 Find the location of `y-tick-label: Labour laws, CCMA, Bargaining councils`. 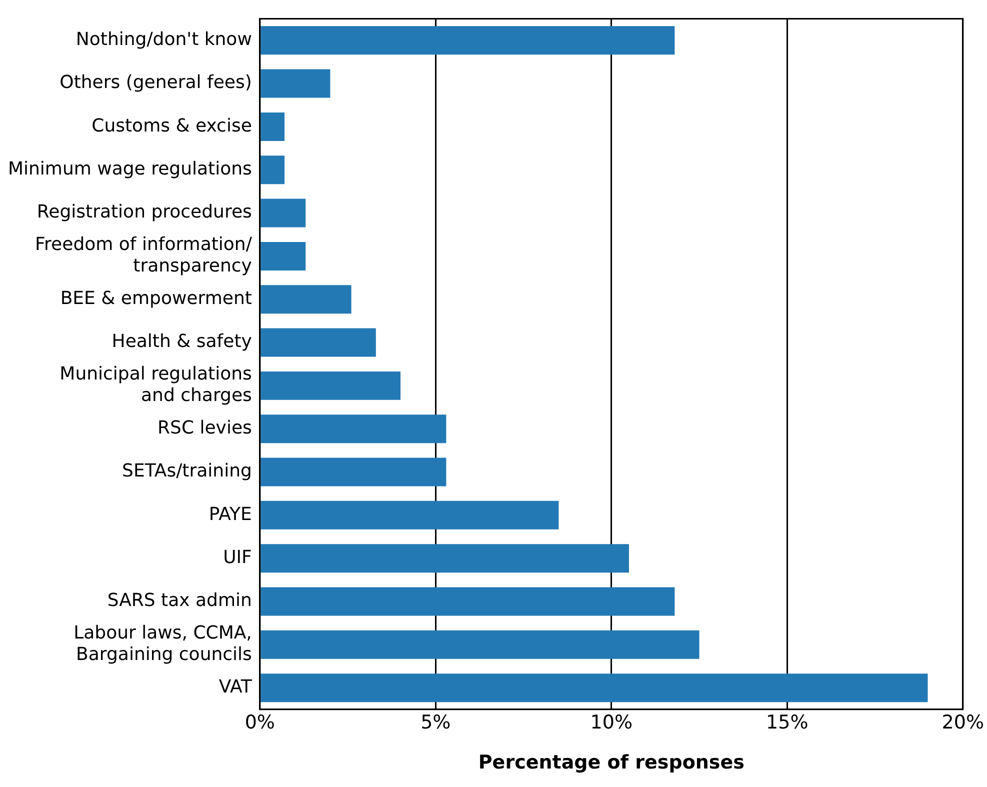

y-tick-label: Labour laws, CCMA, Bargaining councils is located at coordinates (163, 644).